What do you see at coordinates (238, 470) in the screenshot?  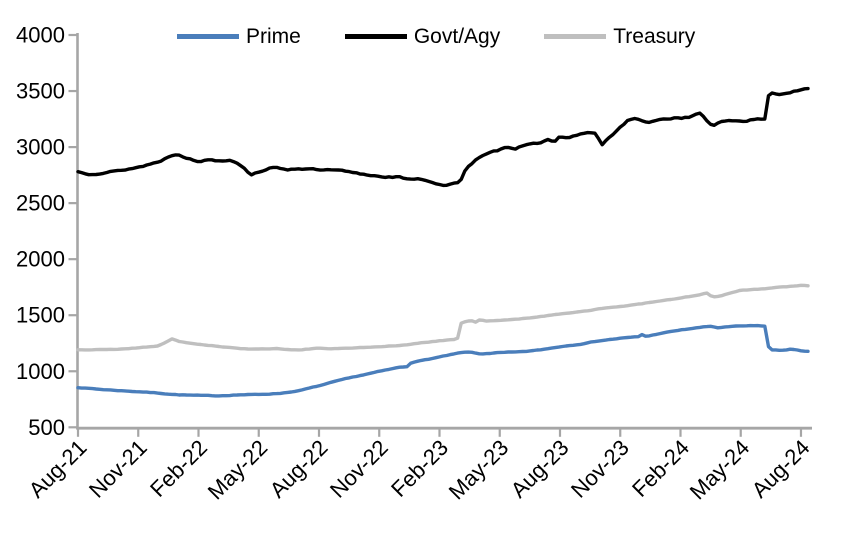 I see `x-axis-label-may-22: May-22` at bounding box center [238, 470].